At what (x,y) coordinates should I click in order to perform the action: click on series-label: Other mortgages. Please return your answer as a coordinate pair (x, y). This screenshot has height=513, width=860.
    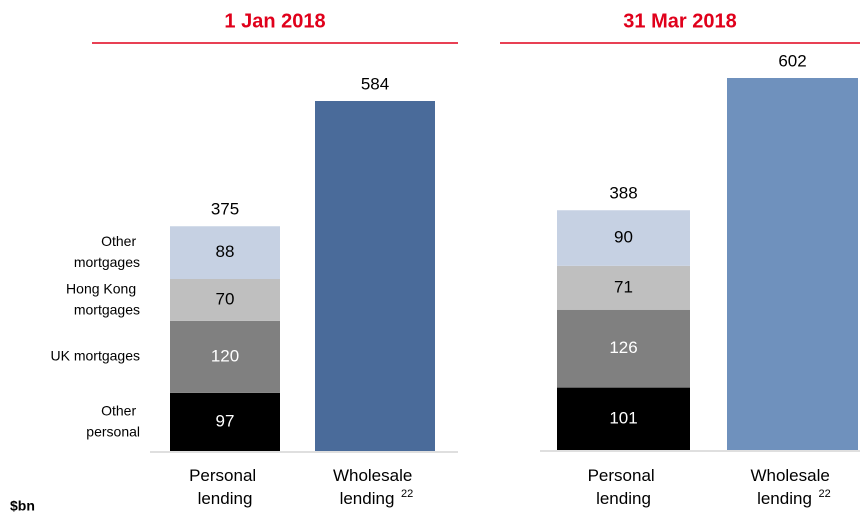
    Looking at the image, I should click on (107, 251).